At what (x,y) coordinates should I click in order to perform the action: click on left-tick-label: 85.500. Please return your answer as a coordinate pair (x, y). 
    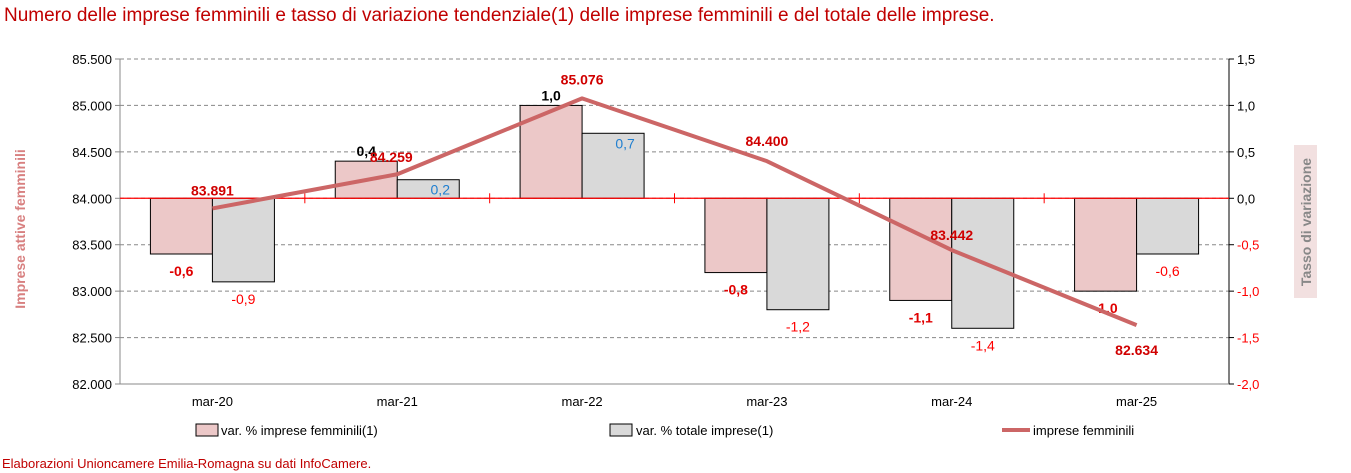
    Looking at the image, I should click on (92, 59).